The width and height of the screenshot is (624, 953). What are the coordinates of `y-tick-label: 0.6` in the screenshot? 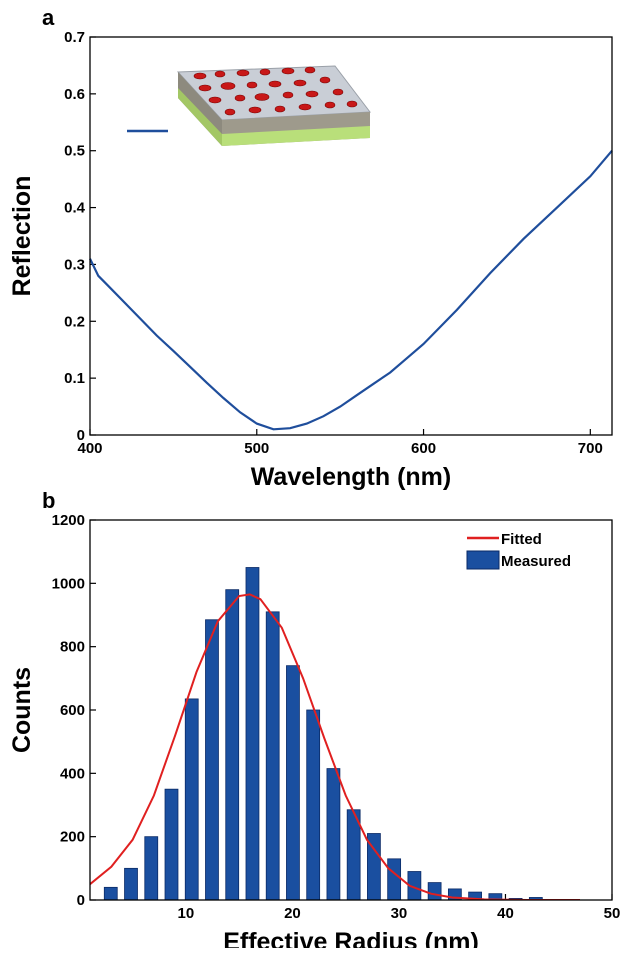 It's located at (74, 94).